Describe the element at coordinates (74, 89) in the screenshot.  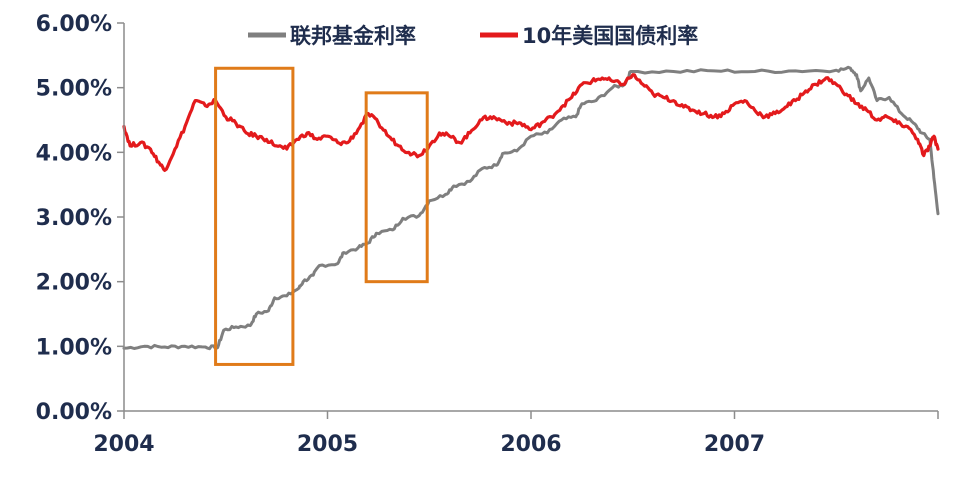
I see `y-tick-label: 5.00%` at that location.